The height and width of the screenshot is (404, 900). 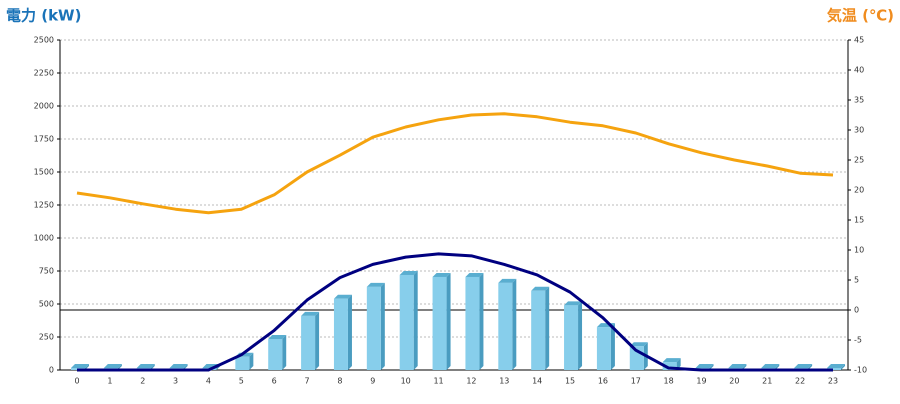 What do you see at coordinates (274, 381) in the screenshot?
I see `x-tick-label: 6` at bounding box center [274, 381].